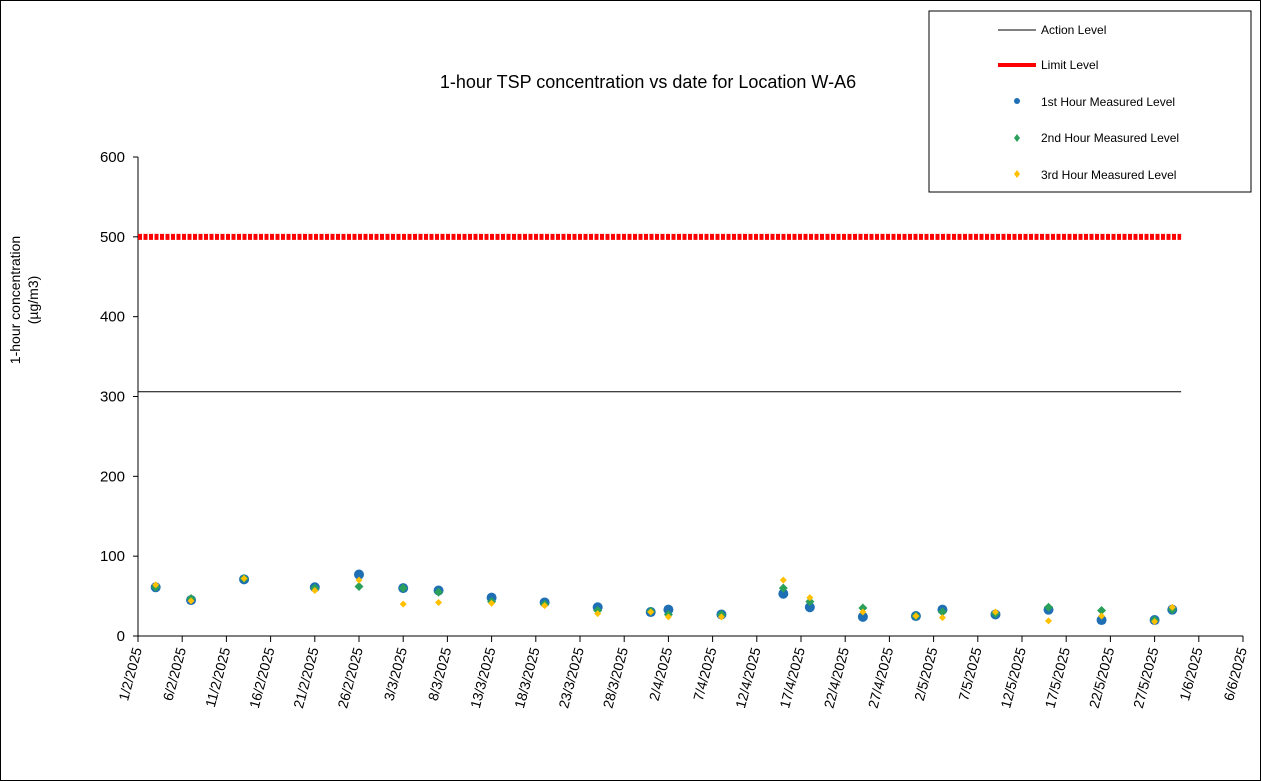 The width and height of the screenshot is (1261, 781). What do you see at coordinates (112, 397) in the screenshot?
I see `y-tick-label: 300` at bounding box center [112, 397].